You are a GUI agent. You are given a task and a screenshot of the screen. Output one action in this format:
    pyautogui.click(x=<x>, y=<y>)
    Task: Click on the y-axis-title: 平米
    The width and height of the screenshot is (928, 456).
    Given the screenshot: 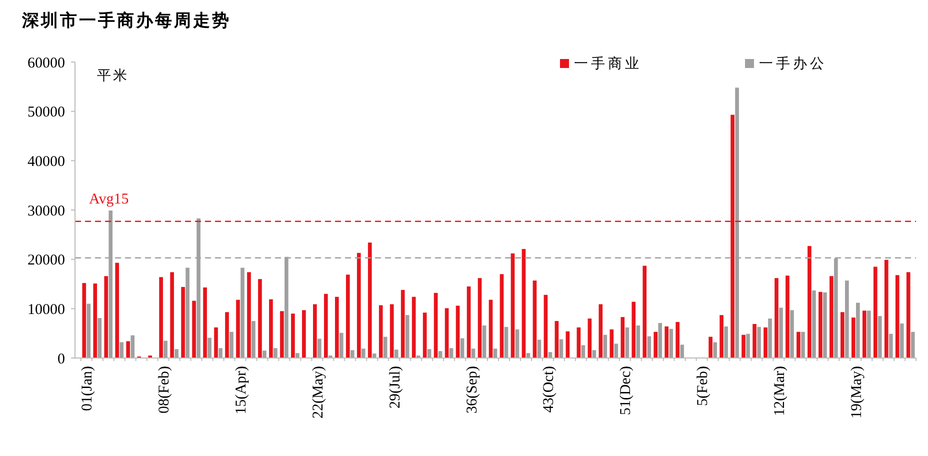 What is the action you would take?
    pyautogui.click(x=113, y=76)
    